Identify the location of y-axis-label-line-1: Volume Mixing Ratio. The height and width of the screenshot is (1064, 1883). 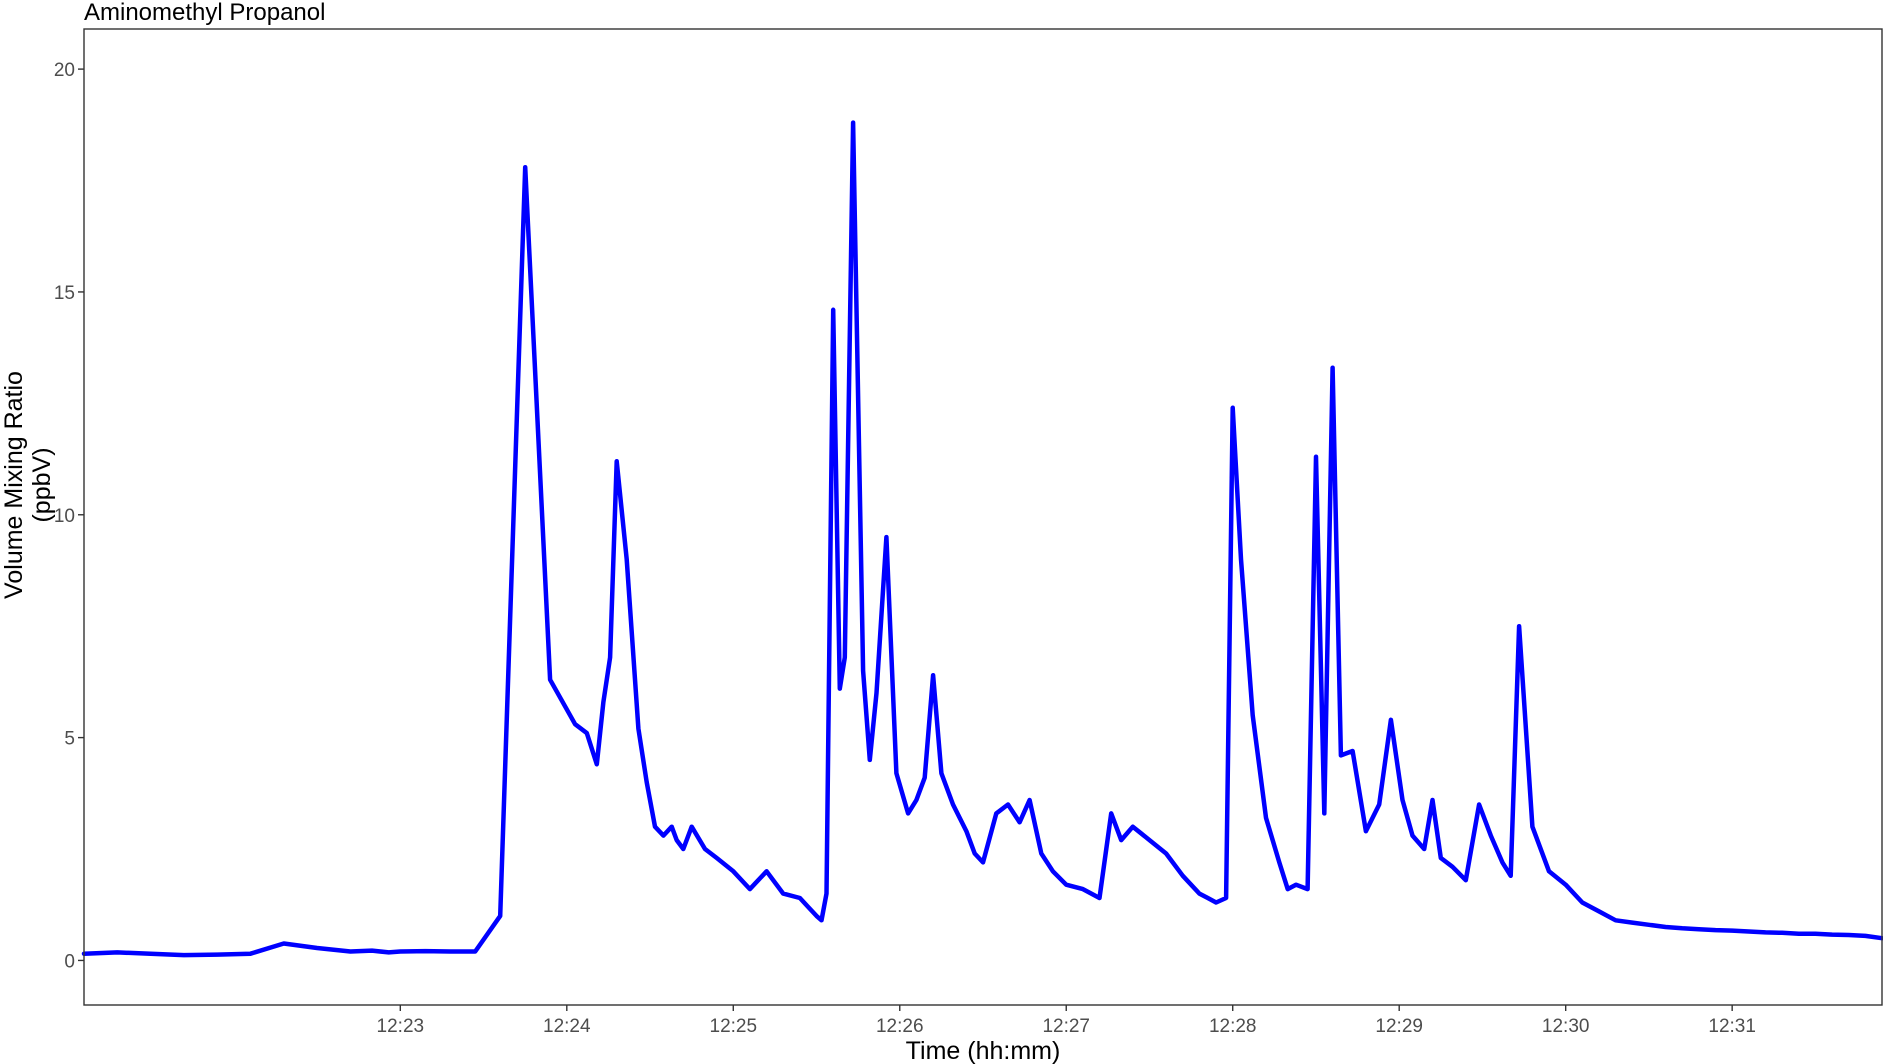
(14, 485).